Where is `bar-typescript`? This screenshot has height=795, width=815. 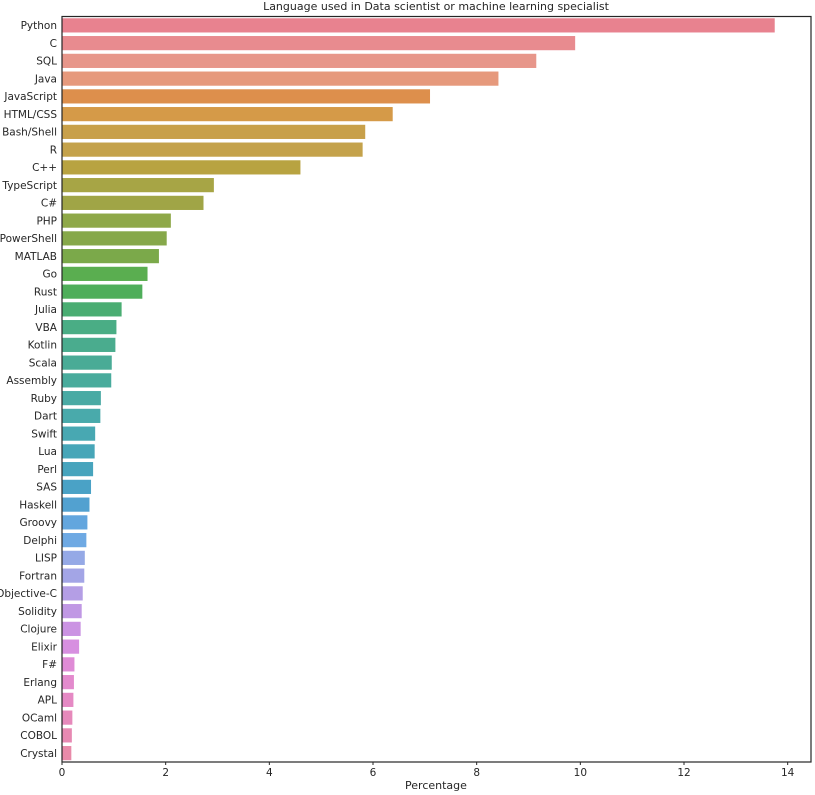 bar-typescript is located at coordinates (138, 185).